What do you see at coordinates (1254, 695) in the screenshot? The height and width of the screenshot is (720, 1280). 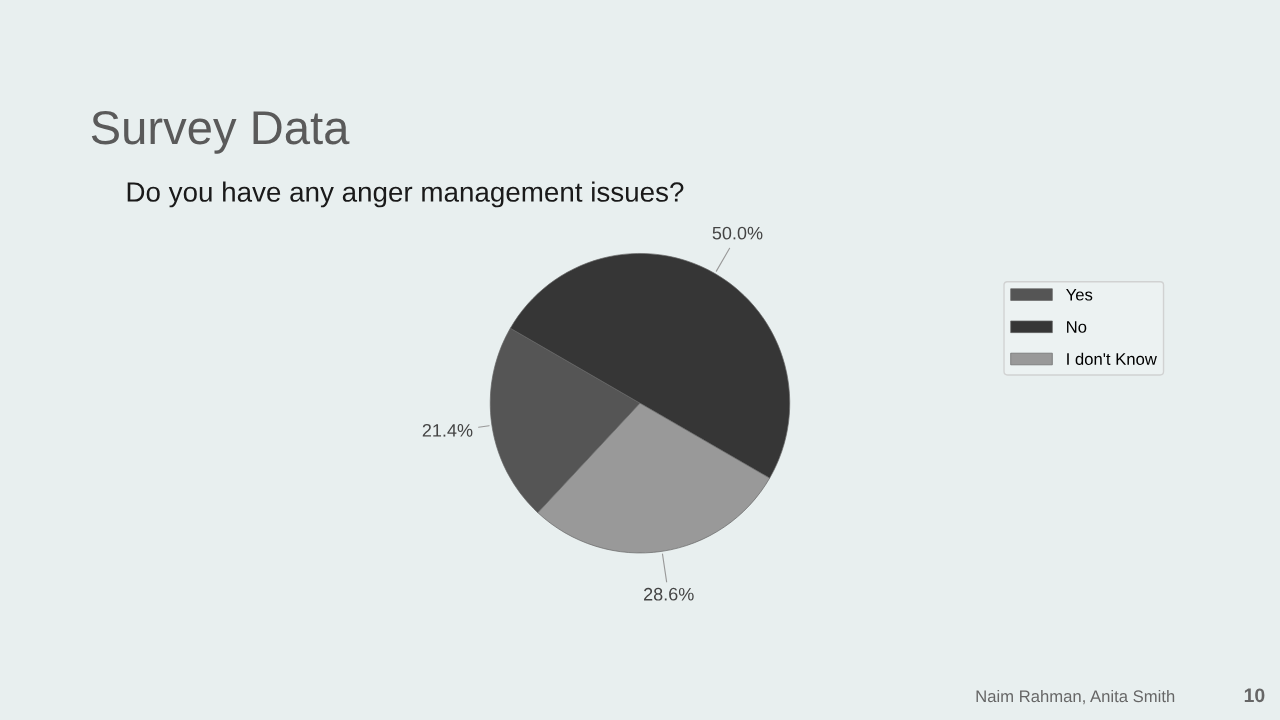 I see `text: 10` at bounding box center [1254, 695].